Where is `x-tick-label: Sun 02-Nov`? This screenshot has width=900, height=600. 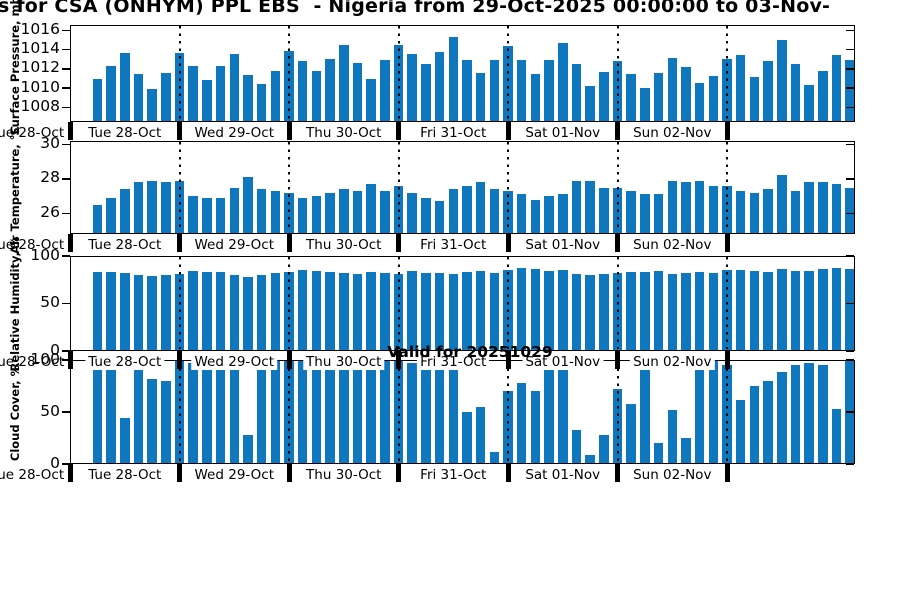
x-tick-label: Sun 02-Nov is located at coordinates (672, 361).